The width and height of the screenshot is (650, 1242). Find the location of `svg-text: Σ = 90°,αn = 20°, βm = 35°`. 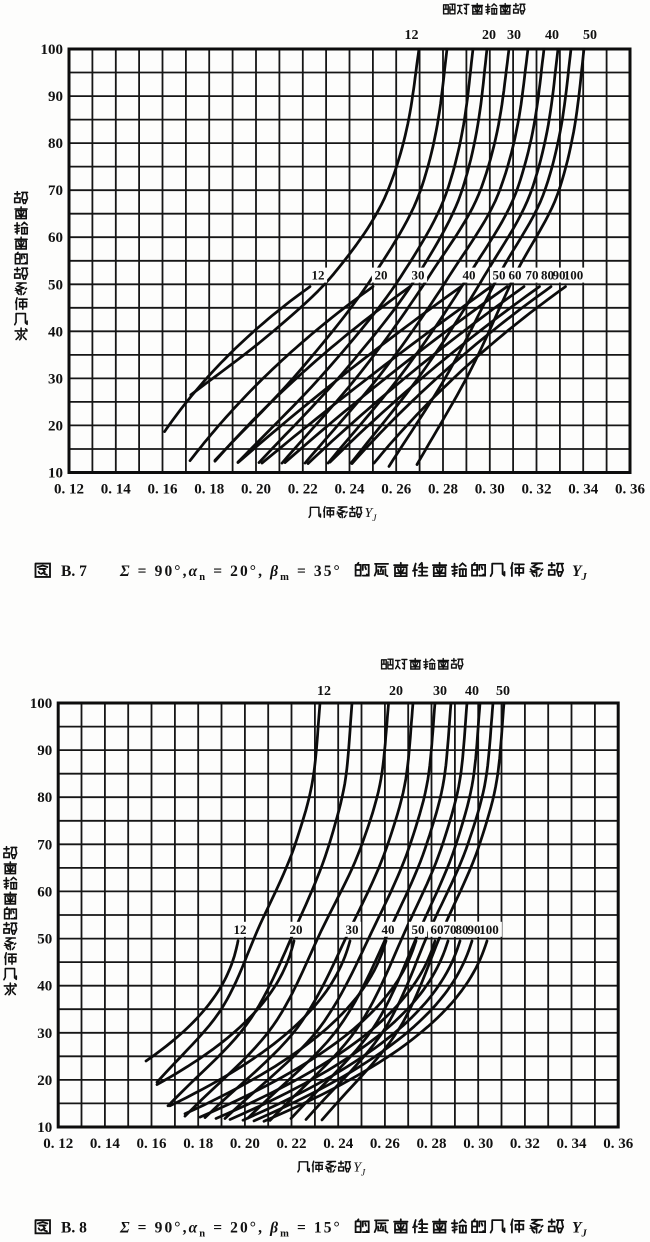

svg-text: Σ = 90°,αn = 20°, βm = 35° is located at coordinates (230, 573).